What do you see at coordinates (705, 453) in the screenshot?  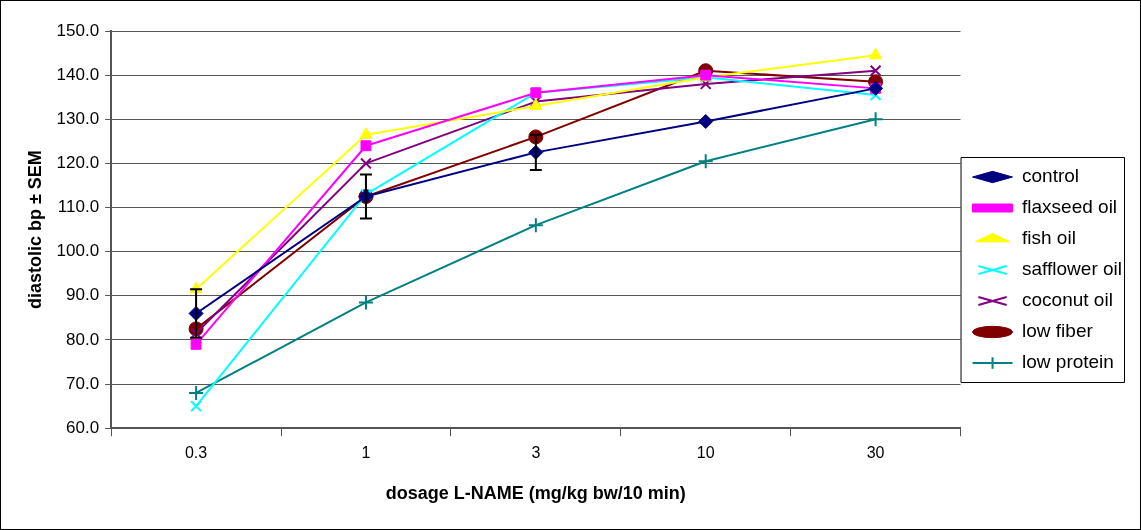 I see `x-tick-label: 10` at bounding box center [705, 453].